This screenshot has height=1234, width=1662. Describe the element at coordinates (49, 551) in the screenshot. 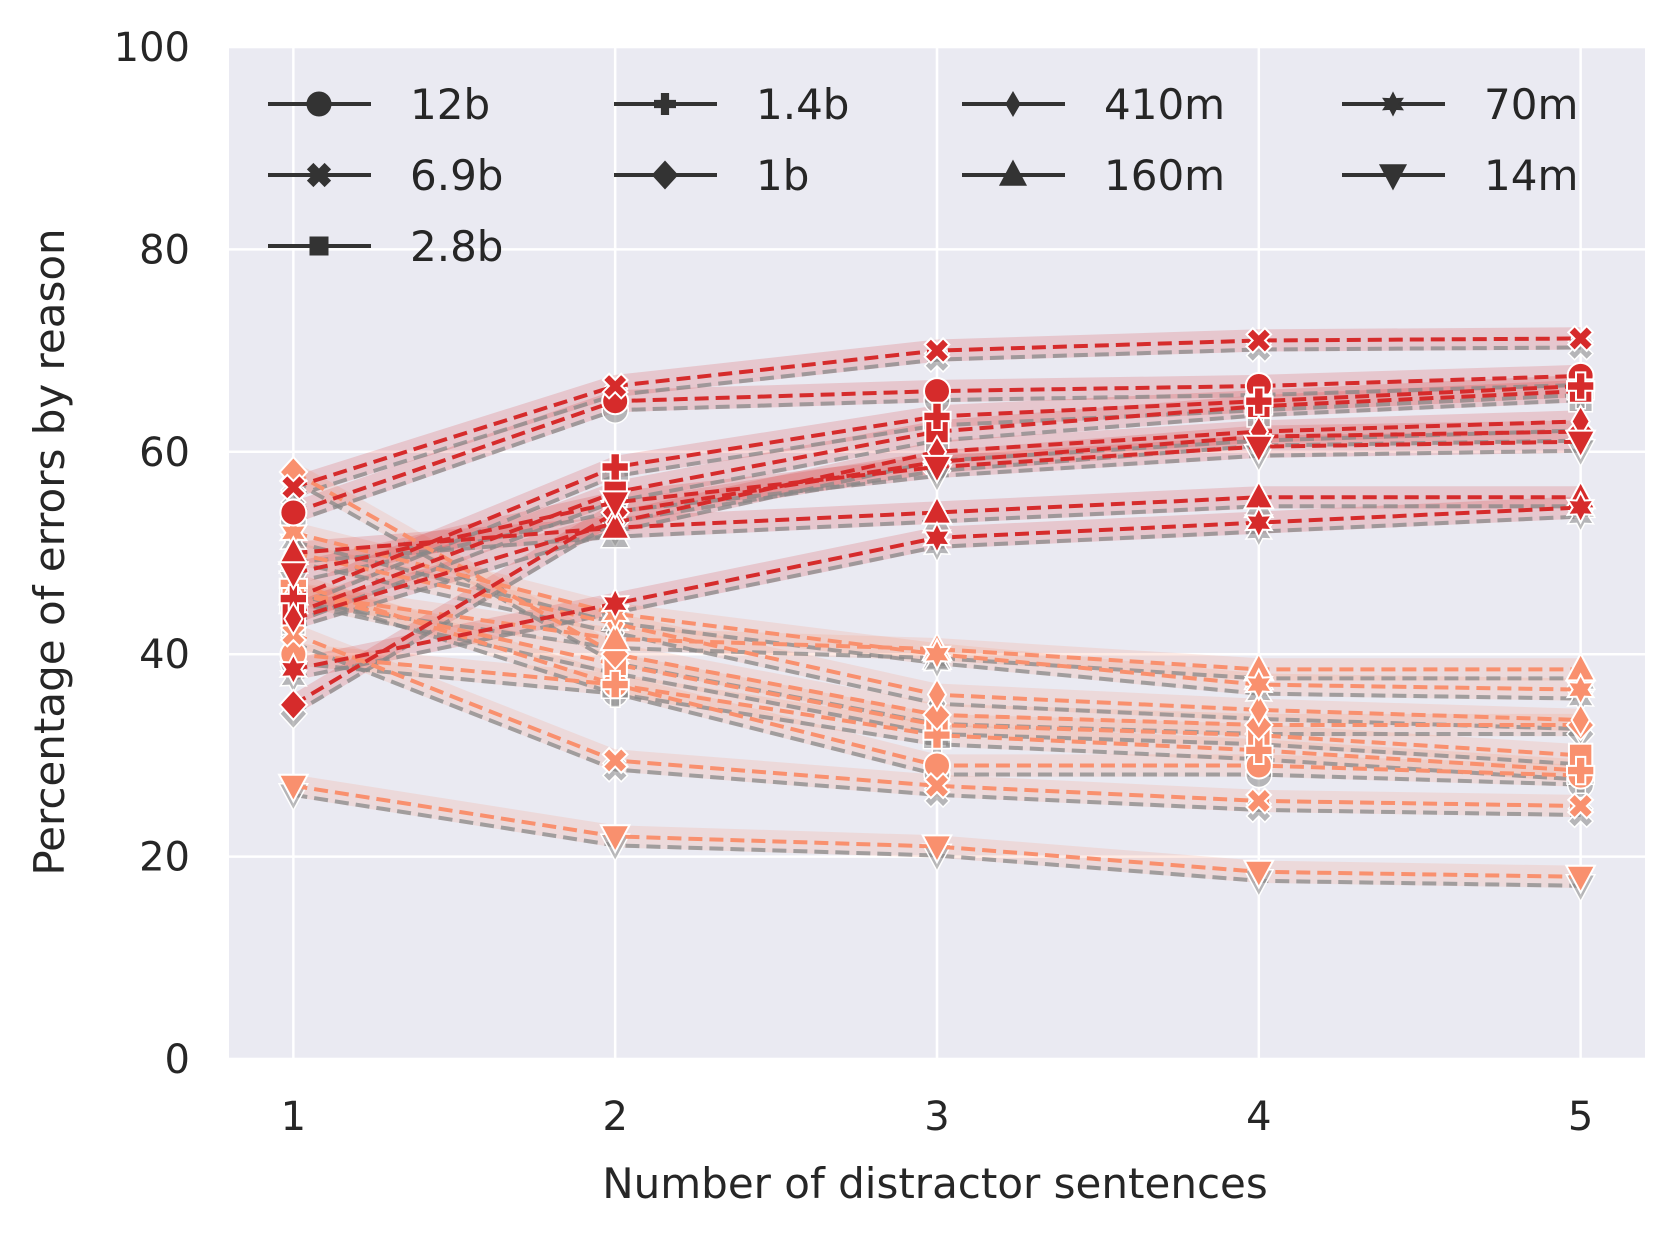

I see `y-axis-label: Percentage of errors by reason` at that location.